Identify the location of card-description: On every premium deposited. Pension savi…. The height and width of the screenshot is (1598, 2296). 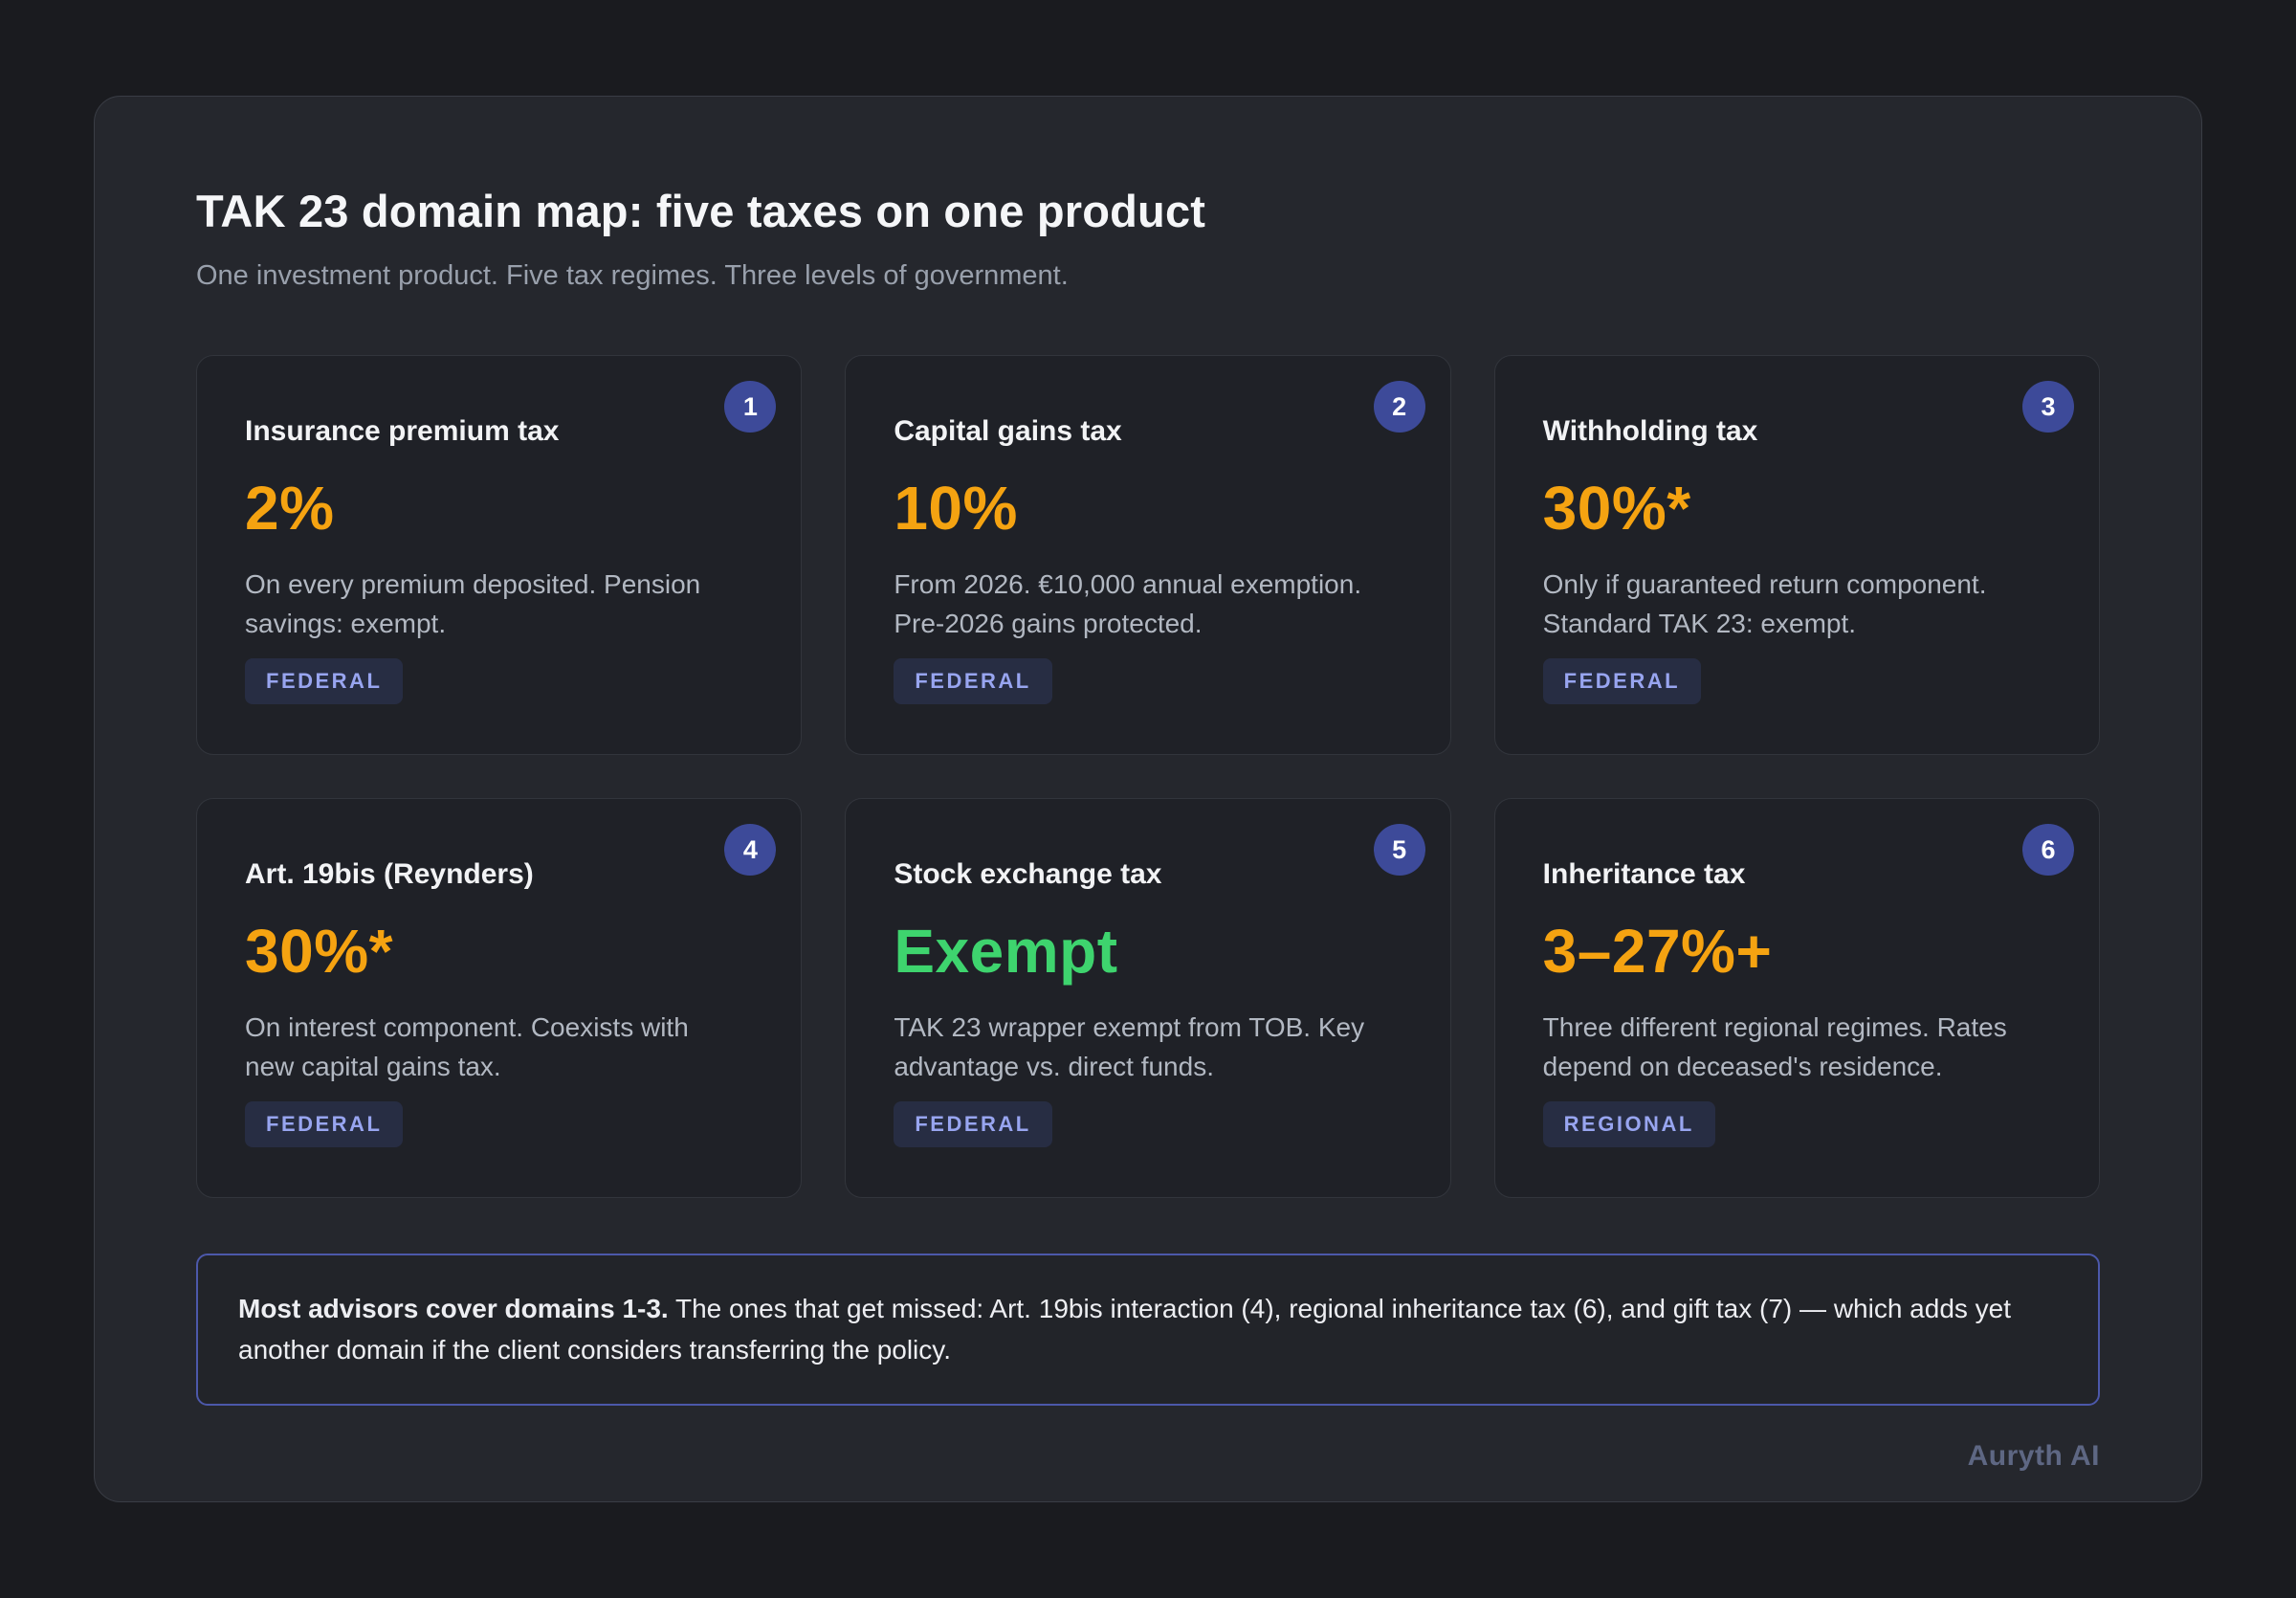
(473, 603).